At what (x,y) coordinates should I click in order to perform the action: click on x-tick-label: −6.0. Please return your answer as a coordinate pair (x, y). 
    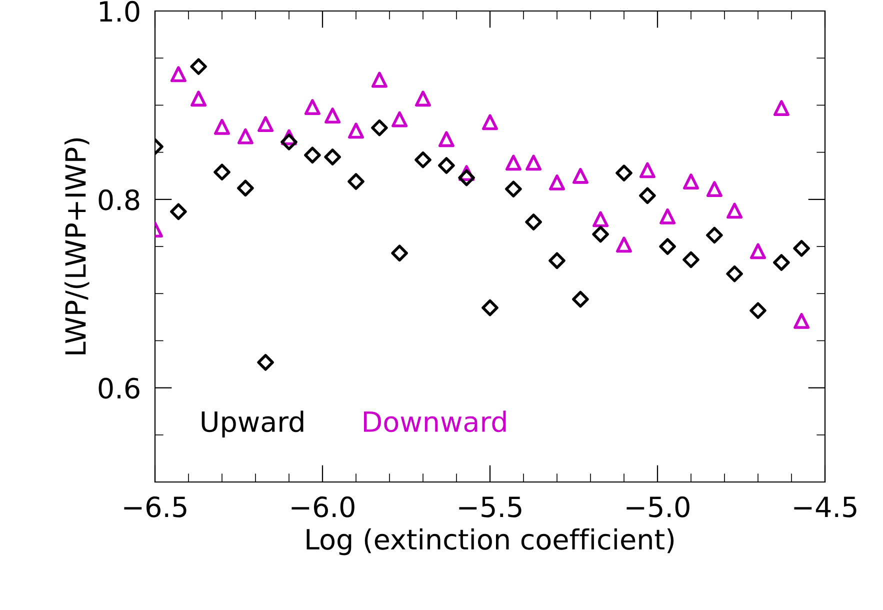
    Looking at the image, I should click on (323, 507).